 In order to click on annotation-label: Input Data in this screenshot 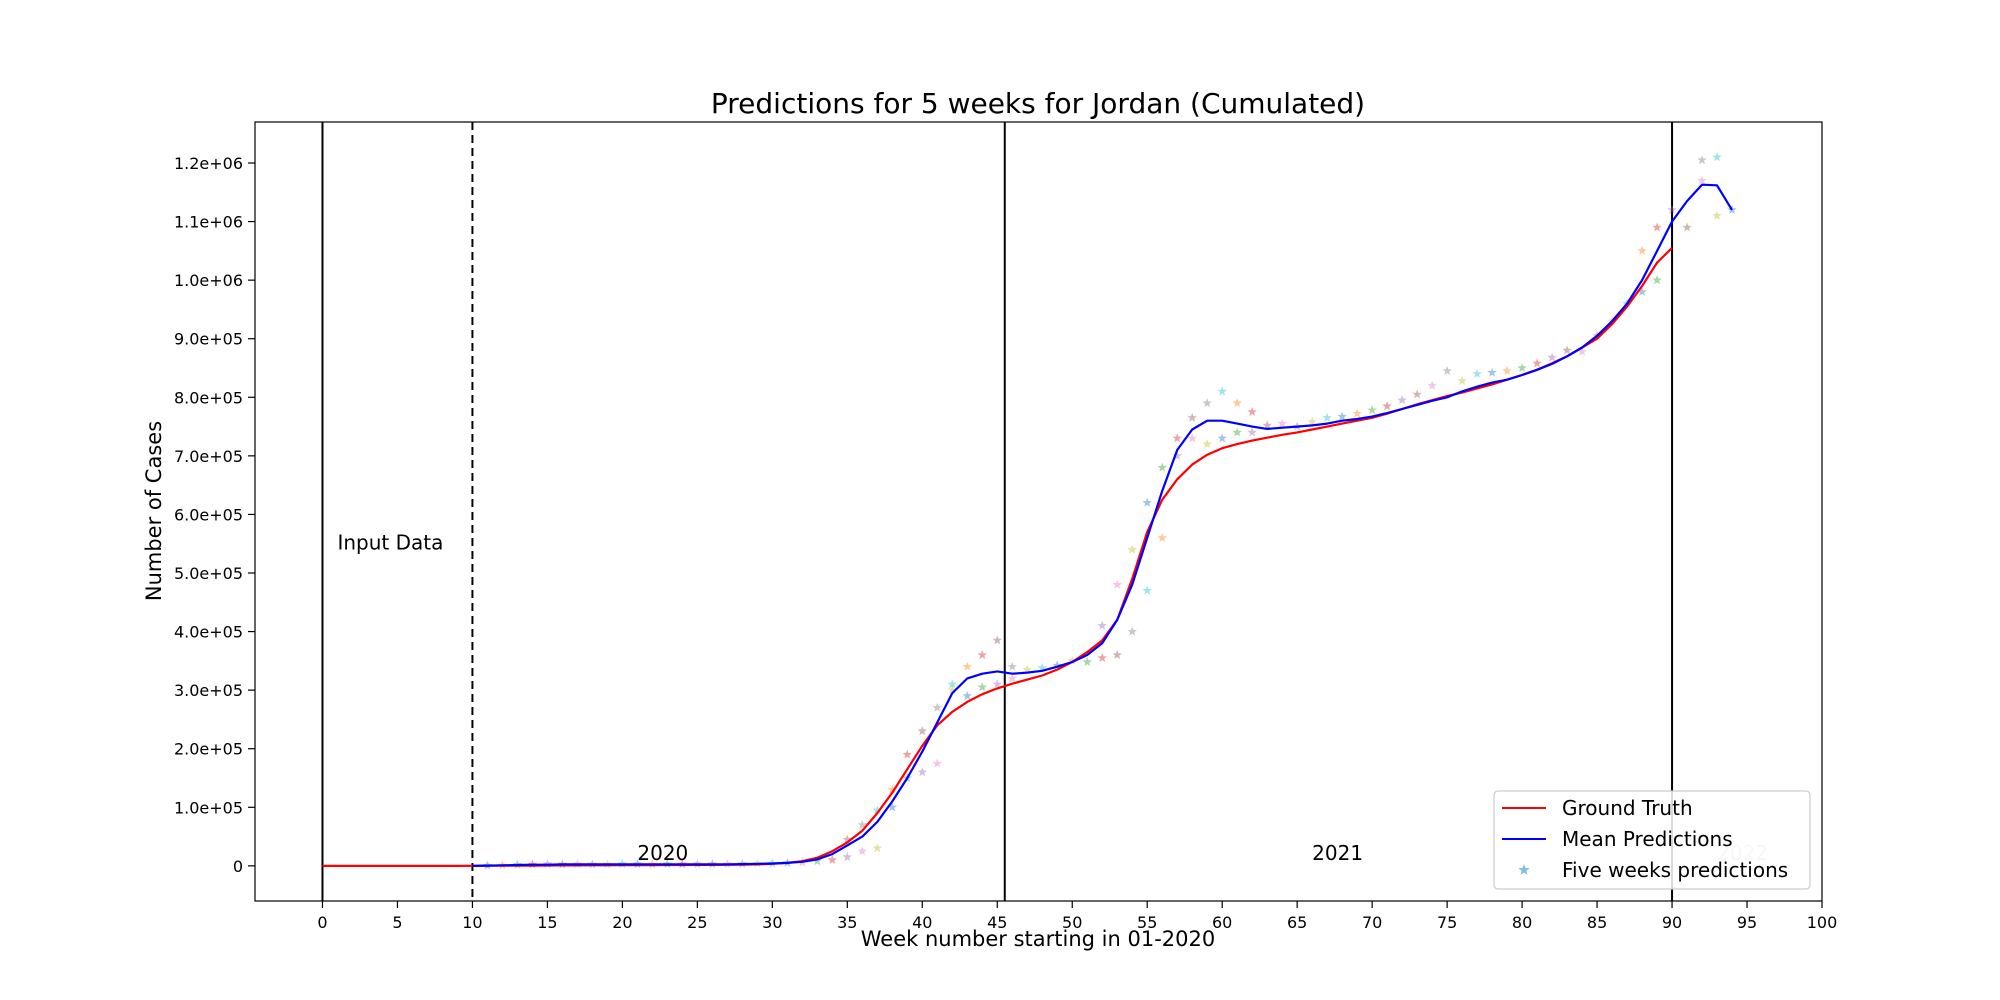, I will do `click(390, 543)`.